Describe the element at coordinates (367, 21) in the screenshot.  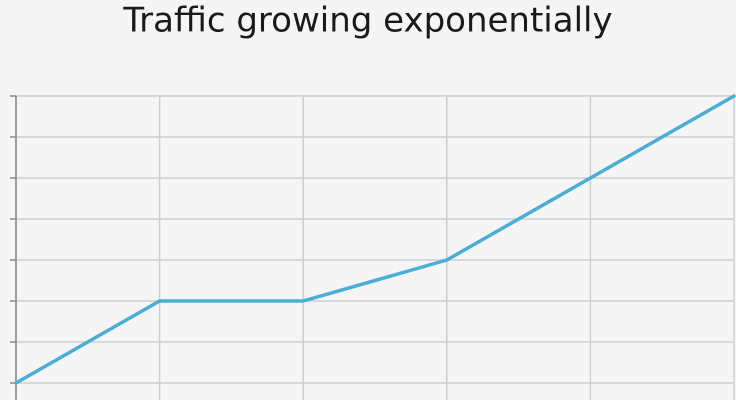
I see `chart-title: Traffic growing exponentially` at that location.